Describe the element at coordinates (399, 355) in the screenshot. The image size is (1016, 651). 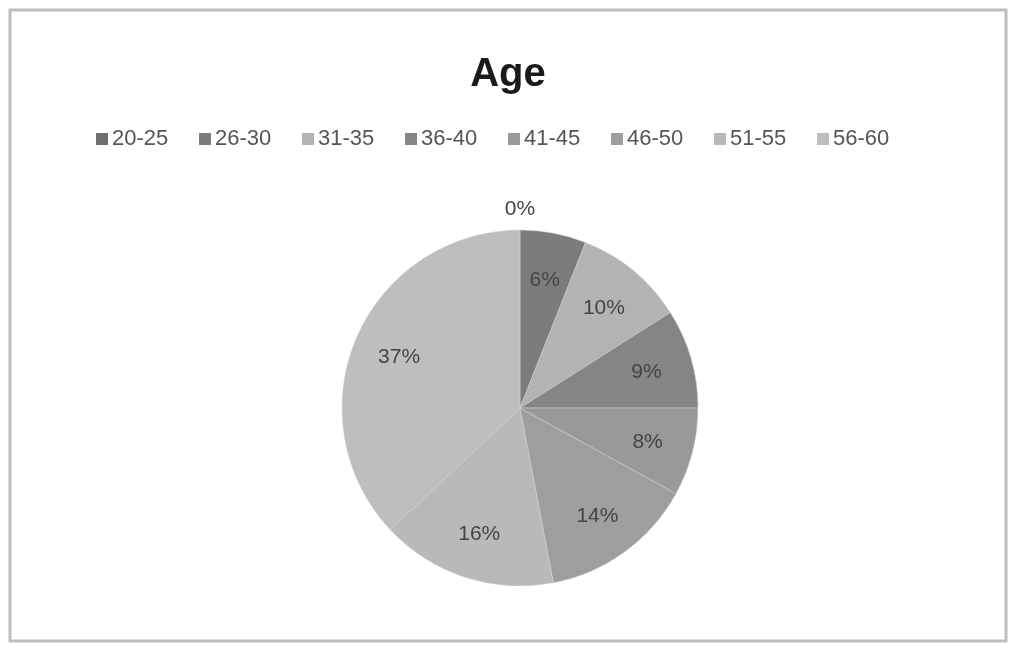
I see `data-label: 37%` at that location.